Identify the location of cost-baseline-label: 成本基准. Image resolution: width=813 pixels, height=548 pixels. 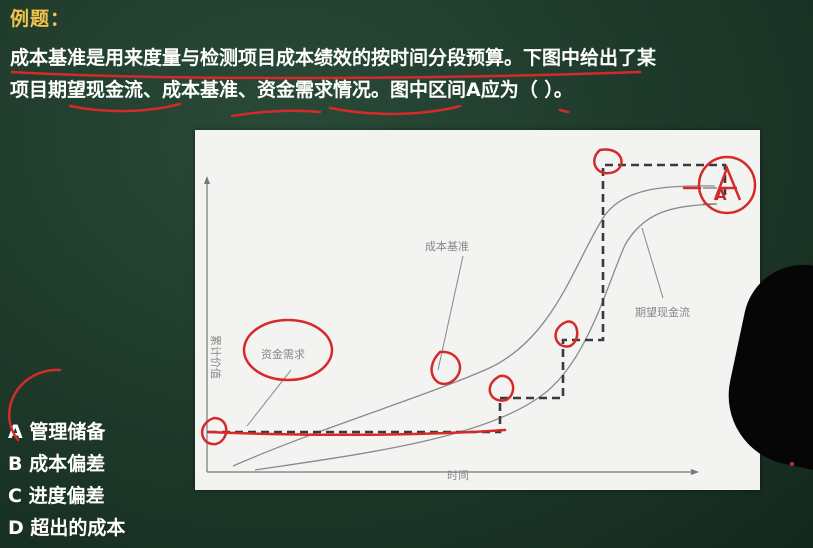
(447, 246).